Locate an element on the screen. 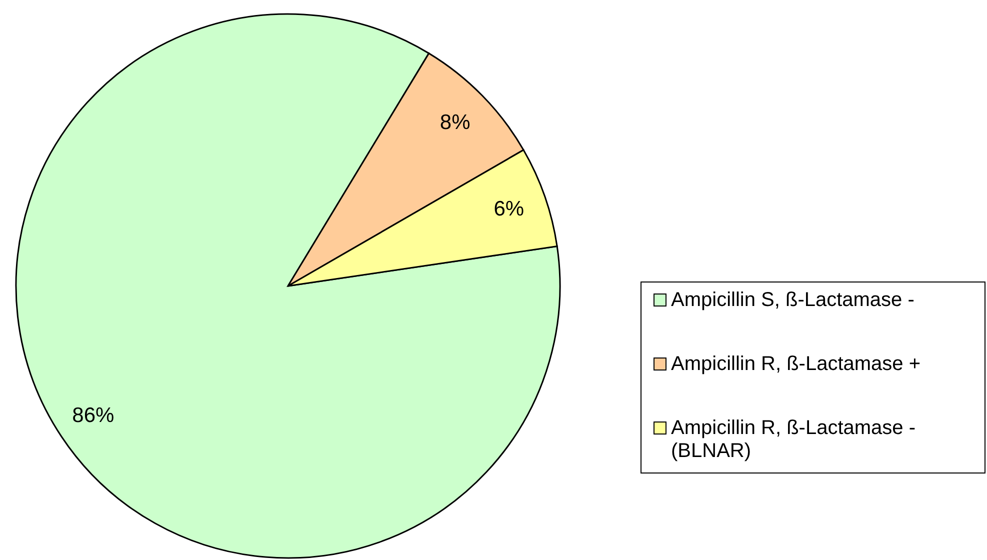 The image size is (987, 560). legend-label: Ampicillin R, ß-Lactamase + is located at coordinates (796, 364).